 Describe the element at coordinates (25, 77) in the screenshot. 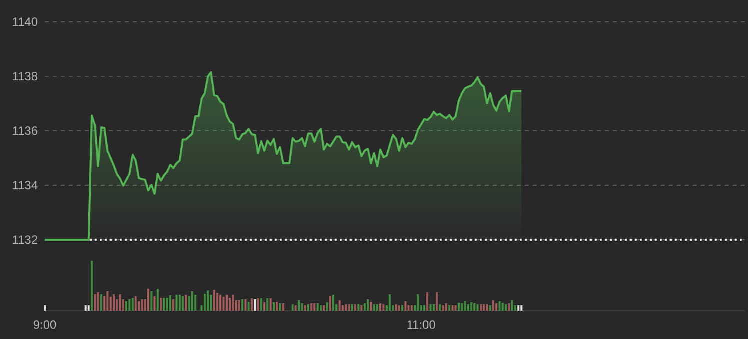

I see `y-tick-label: 1138` at that location.